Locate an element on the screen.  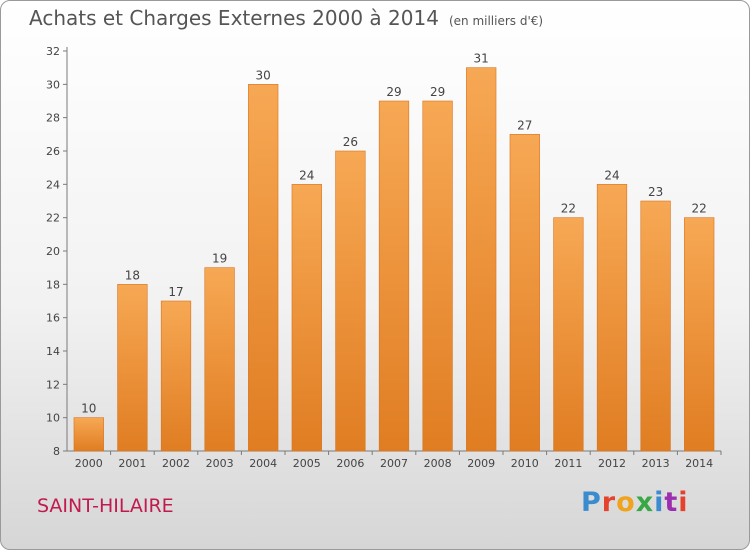
y-tick-label: 14 is located at coordinates (53, 351).